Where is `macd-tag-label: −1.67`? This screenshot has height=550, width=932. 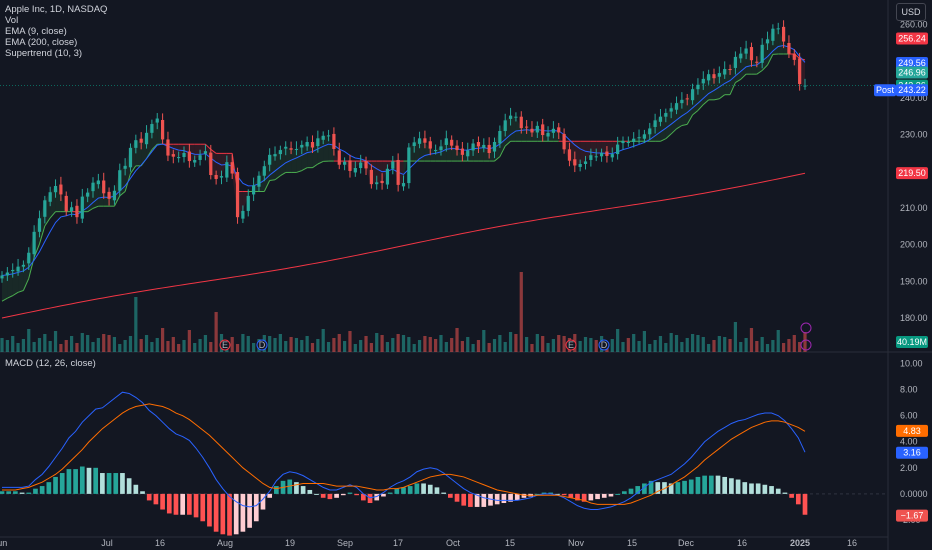
macd-tag-label: −1.67 is located at coordinates (912, 516).